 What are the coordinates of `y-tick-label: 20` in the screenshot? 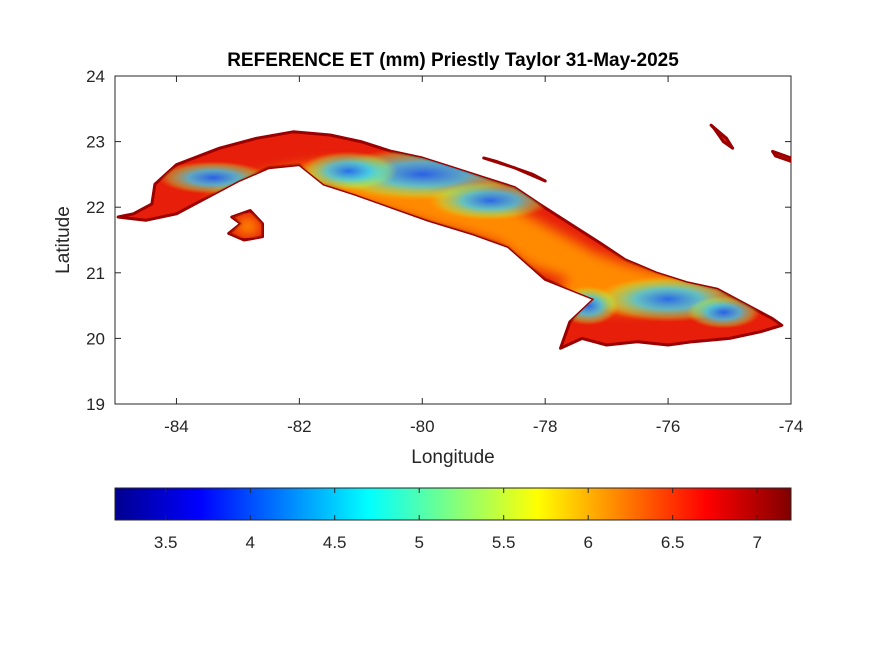 It's located at (95, 338).